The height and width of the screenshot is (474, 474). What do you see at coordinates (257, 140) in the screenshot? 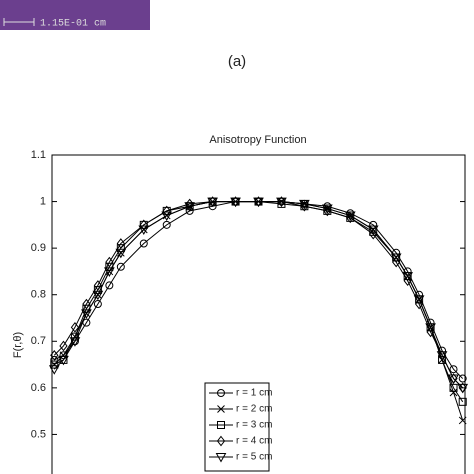
I see `chart-title: Anisotropy Function` at bounding box center [257, 140].